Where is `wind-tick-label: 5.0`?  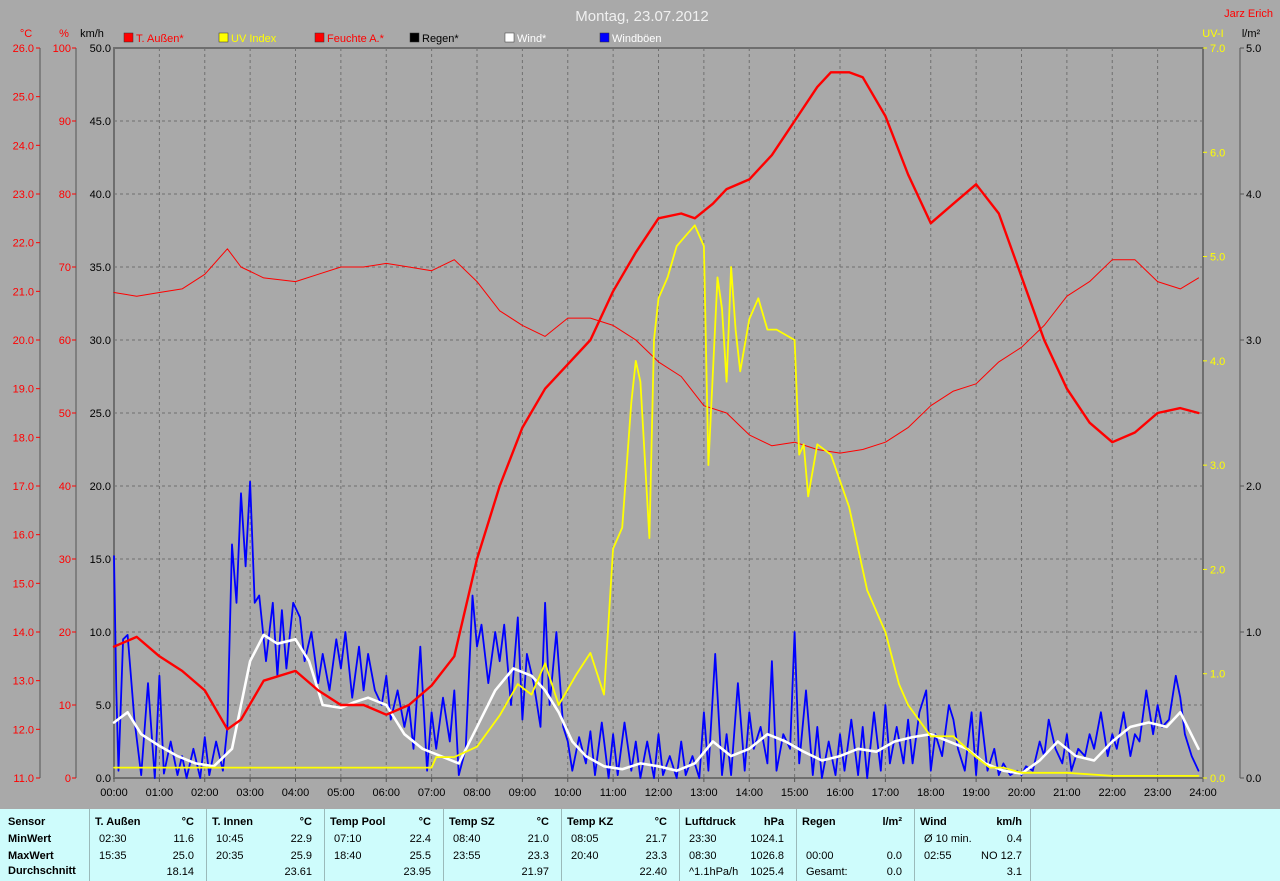 wind-tick-label: 5.0 is located at coordinates (103, 706).